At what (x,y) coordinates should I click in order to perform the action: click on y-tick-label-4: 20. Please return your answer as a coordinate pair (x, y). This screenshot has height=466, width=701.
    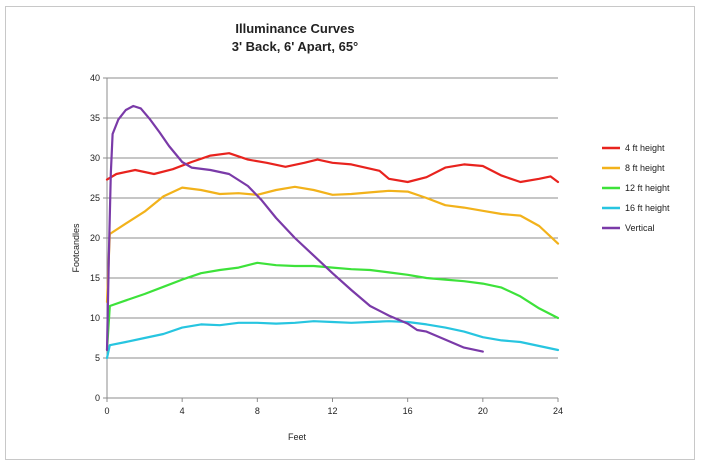
    Looking at the image, I should click on (95, 238).